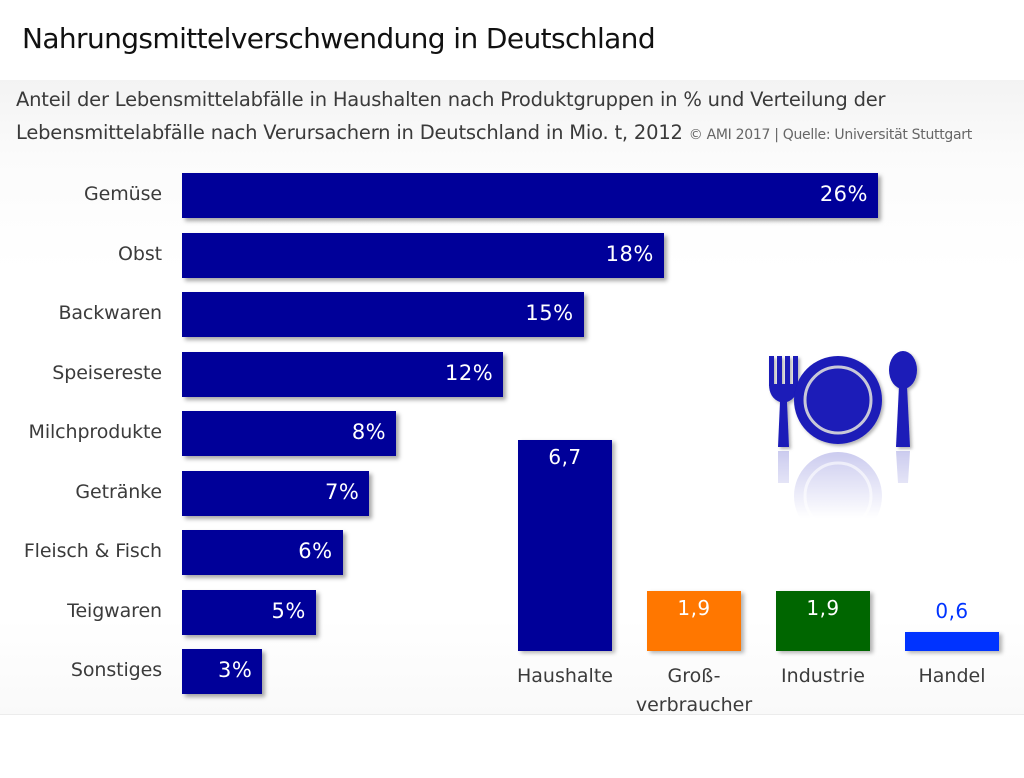 This screenshot has width=1024, height=778. What do you see at coordinates (118, 491) in the screenshot?
I see `category-label: Getränke` at bounding box center [118, 491].